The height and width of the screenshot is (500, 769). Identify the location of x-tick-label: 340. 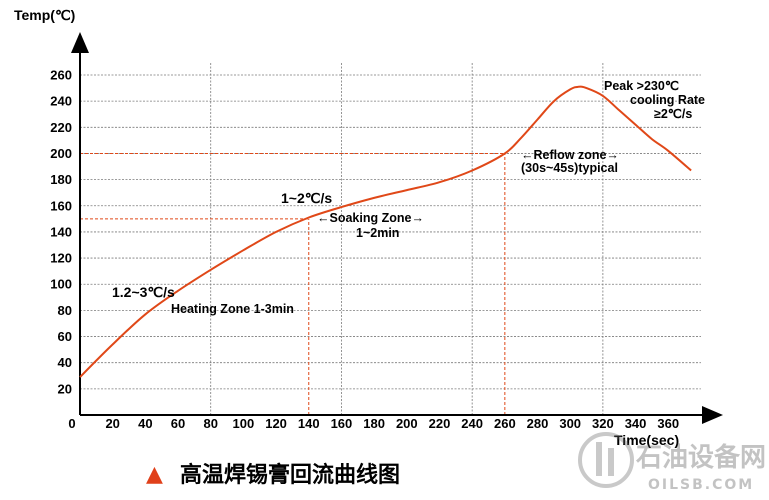
(636, 423).